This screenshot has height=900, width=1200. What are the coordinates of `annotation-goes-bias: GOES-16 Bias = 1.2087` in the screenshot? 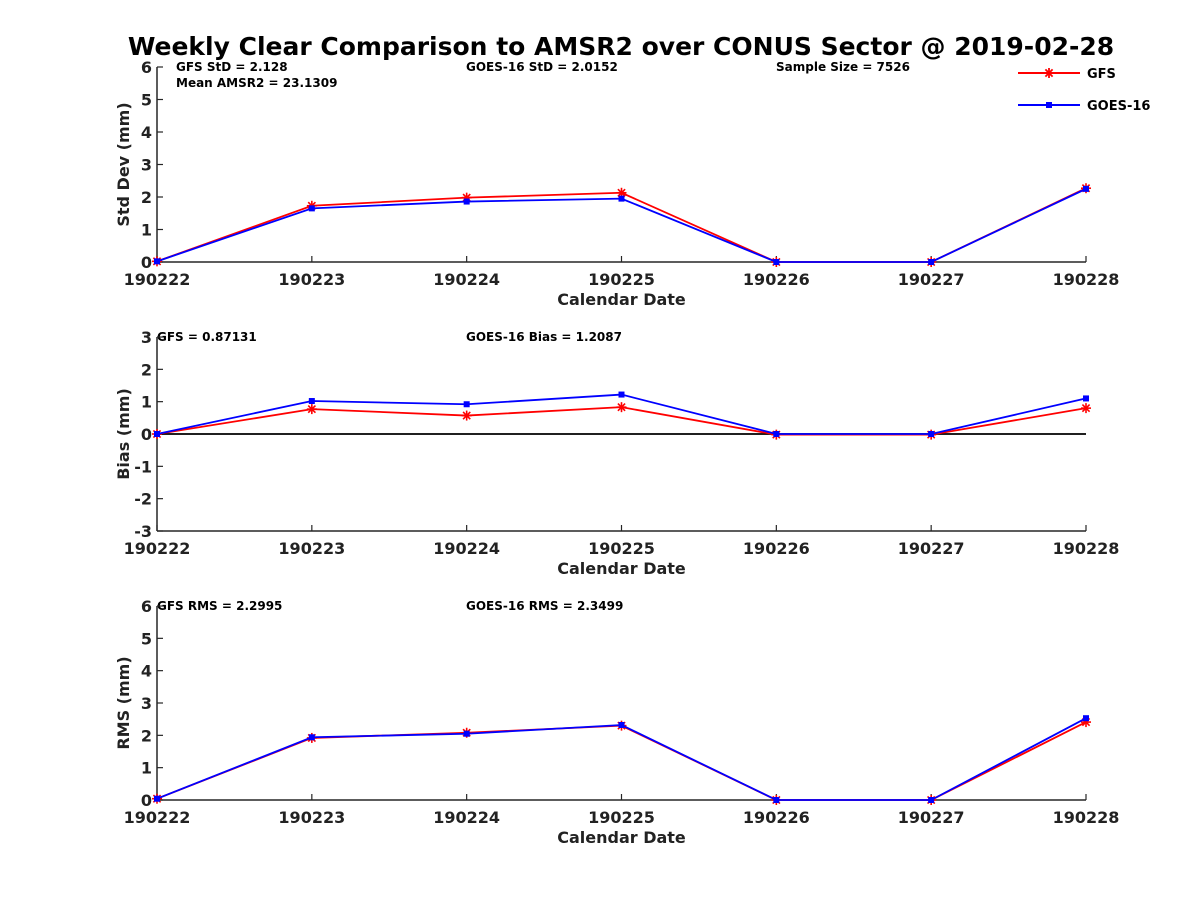 It's located at (544, 337).